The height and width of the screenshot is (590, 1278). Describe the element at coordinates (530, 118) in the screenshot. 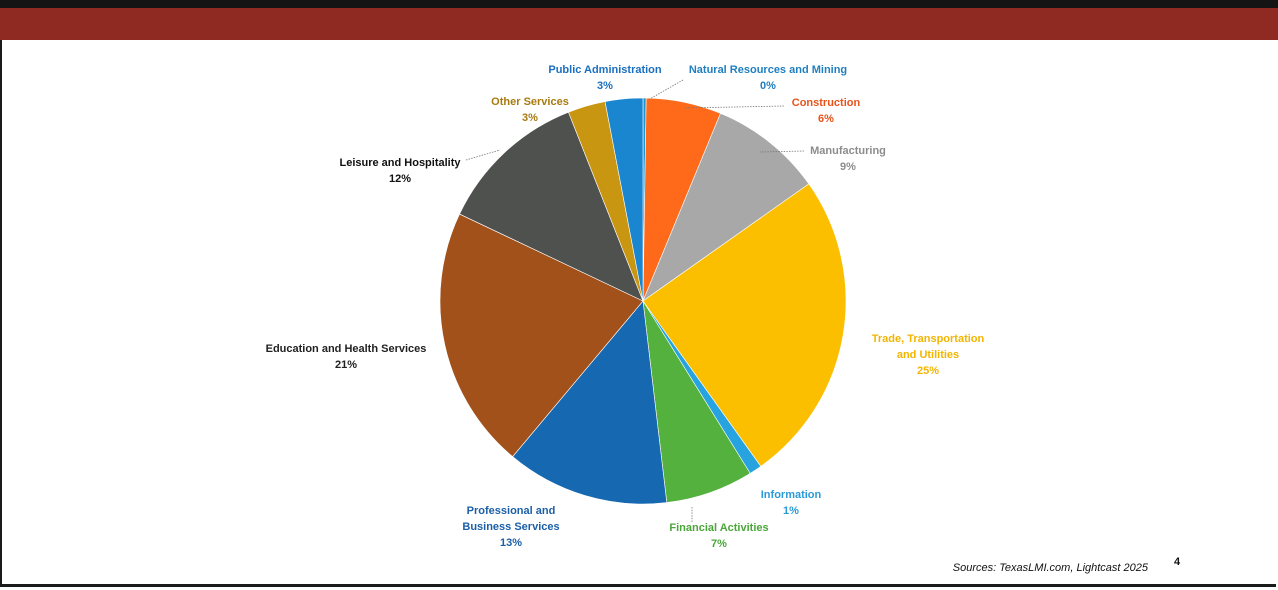

I see `slice-value-other-services: 3%` at that location.